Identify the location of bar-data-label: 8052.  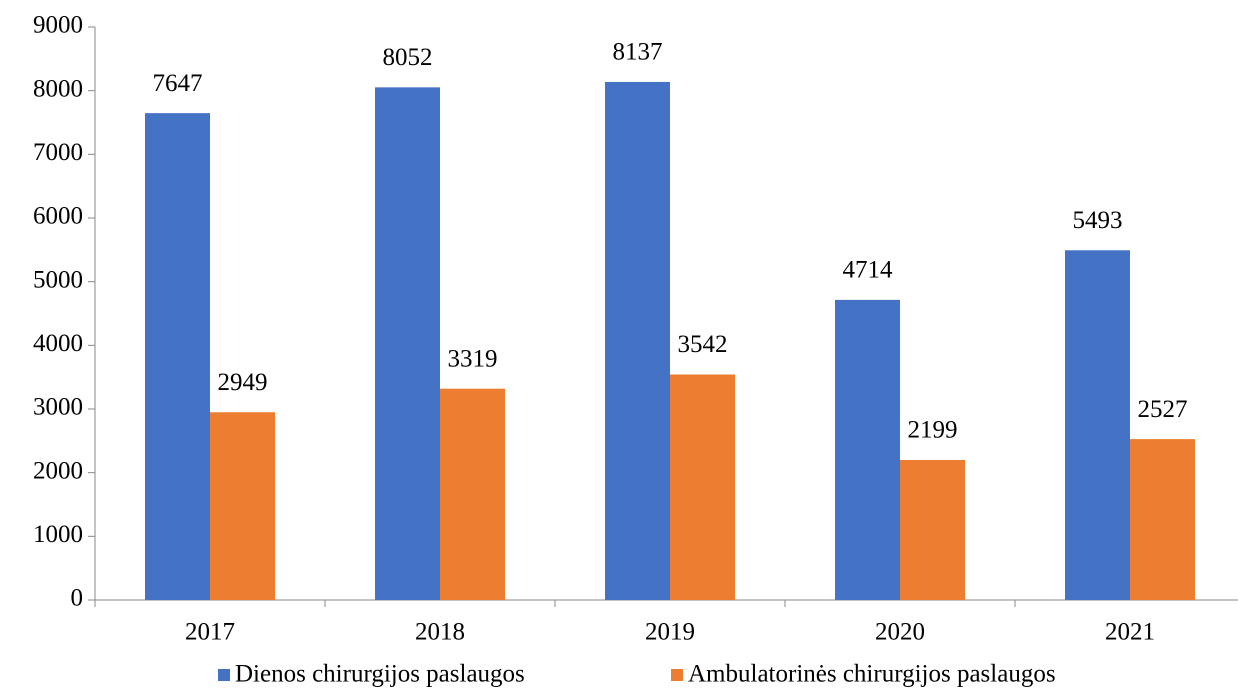
(408, 57).